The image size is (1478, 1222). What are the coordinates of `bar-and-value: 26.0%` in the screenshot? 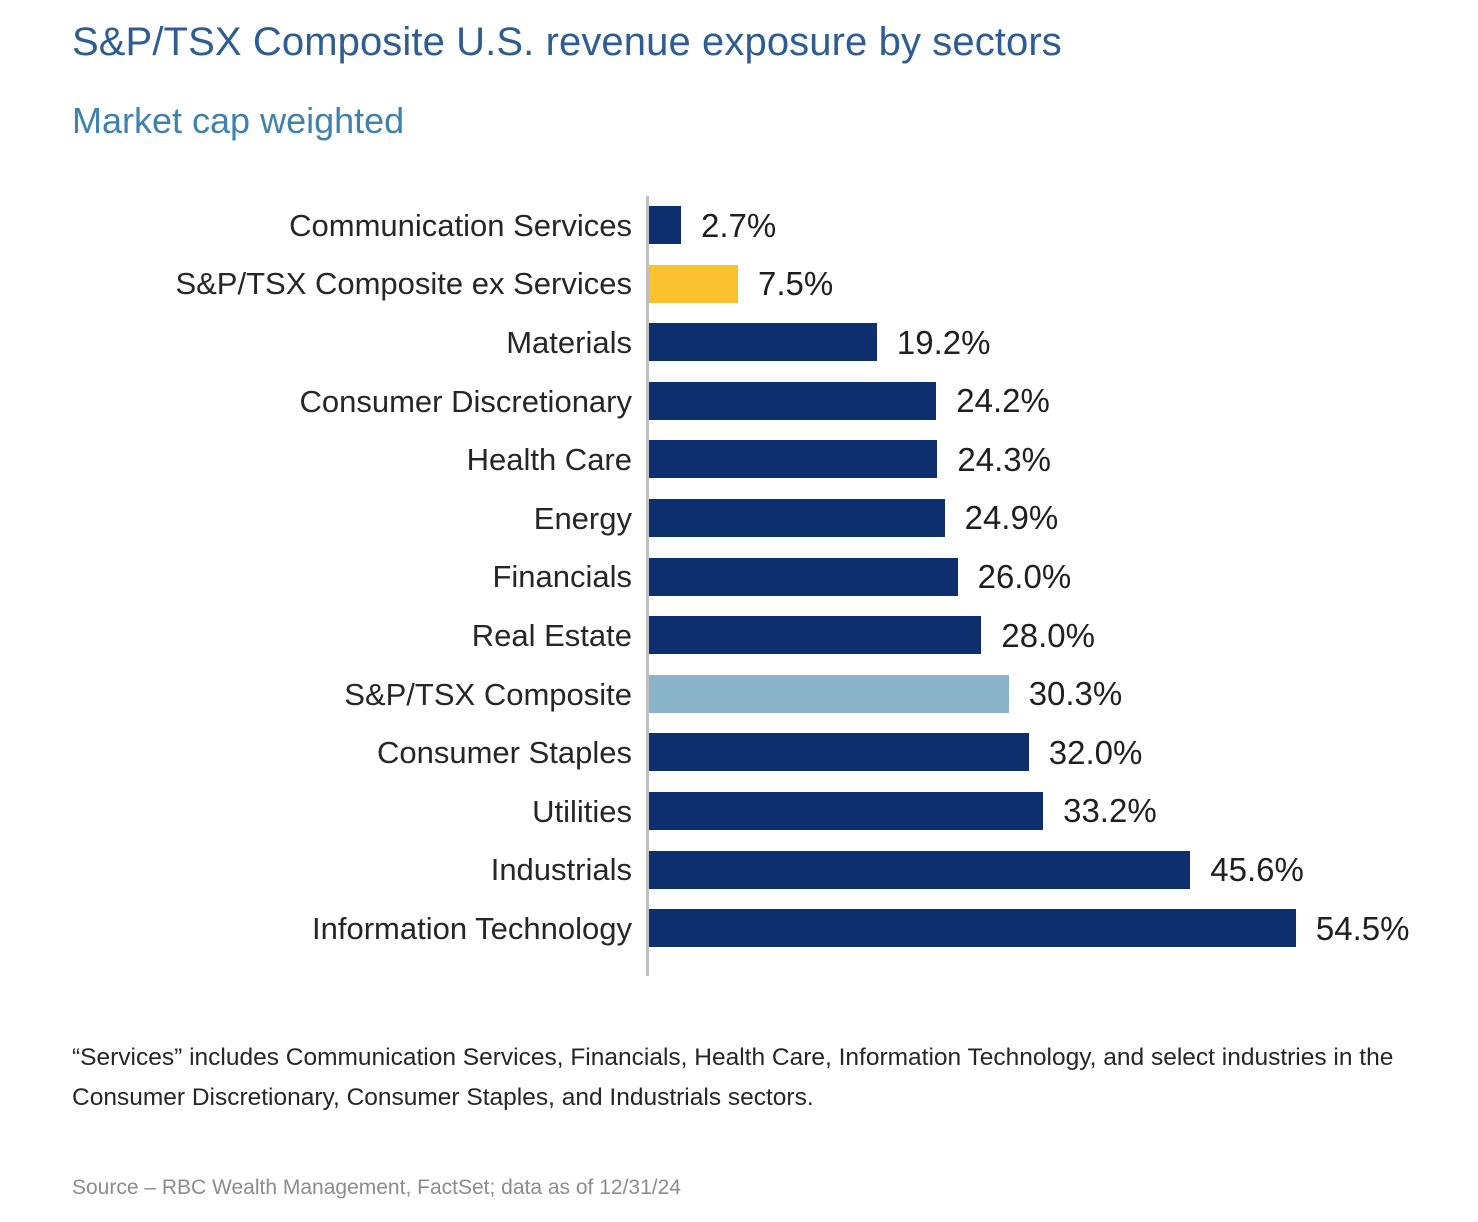 It's located at (860, 576).